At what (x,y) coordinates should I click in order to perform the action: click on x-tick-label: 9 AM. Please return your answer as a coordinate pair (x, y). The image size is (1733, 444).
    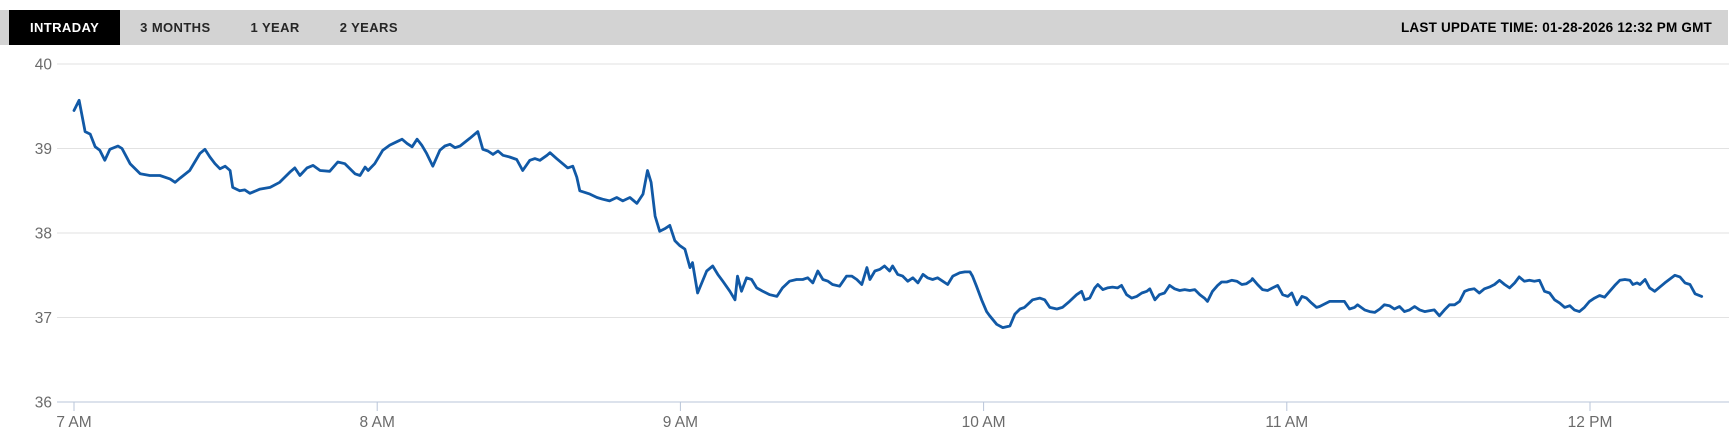
    Looking at the image, I should click on (680, 422).